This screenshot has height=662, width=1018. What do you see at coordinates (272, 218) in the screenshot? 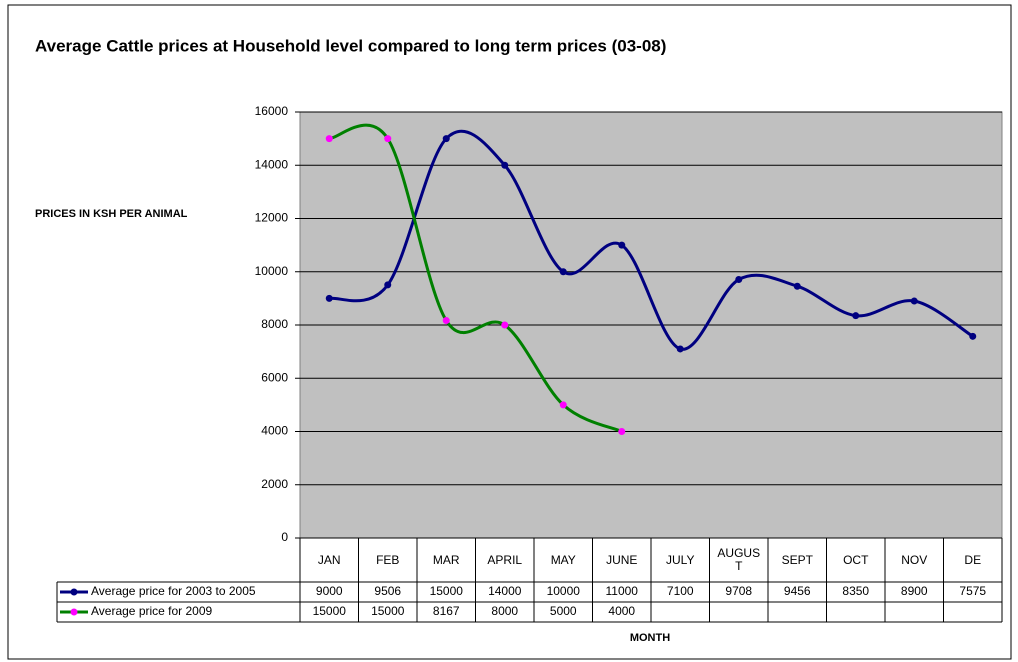
I see `y-tick-label: 12000` at bounding box center [272, 218].